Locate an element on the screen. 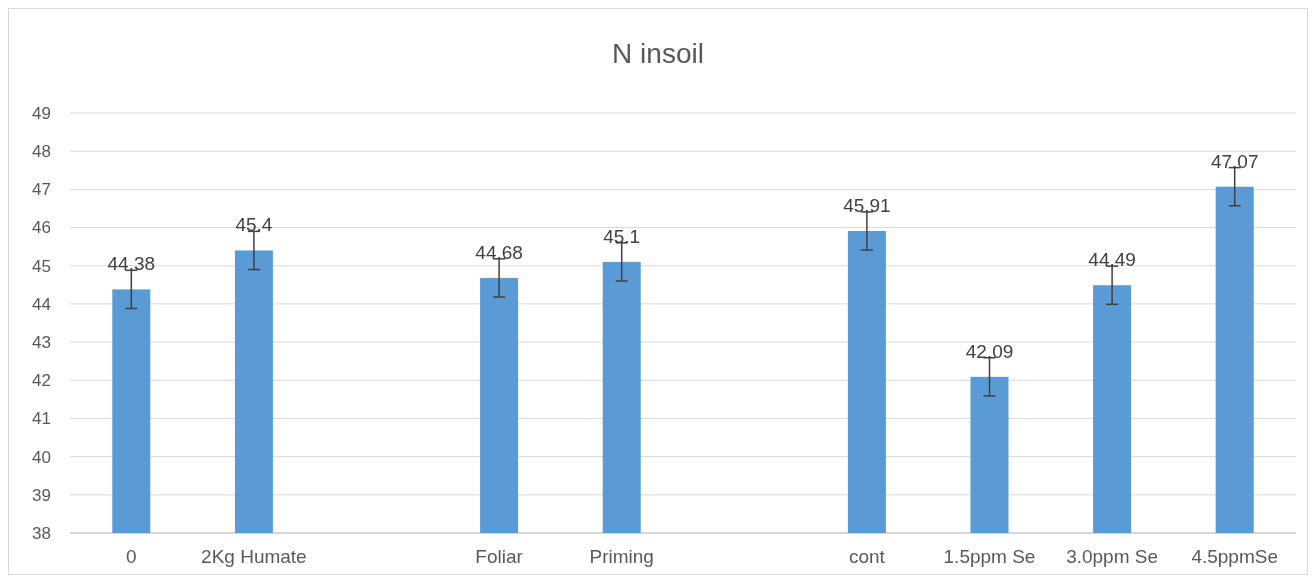  y-tick-label: 41 is located at coordinates (41, 419).